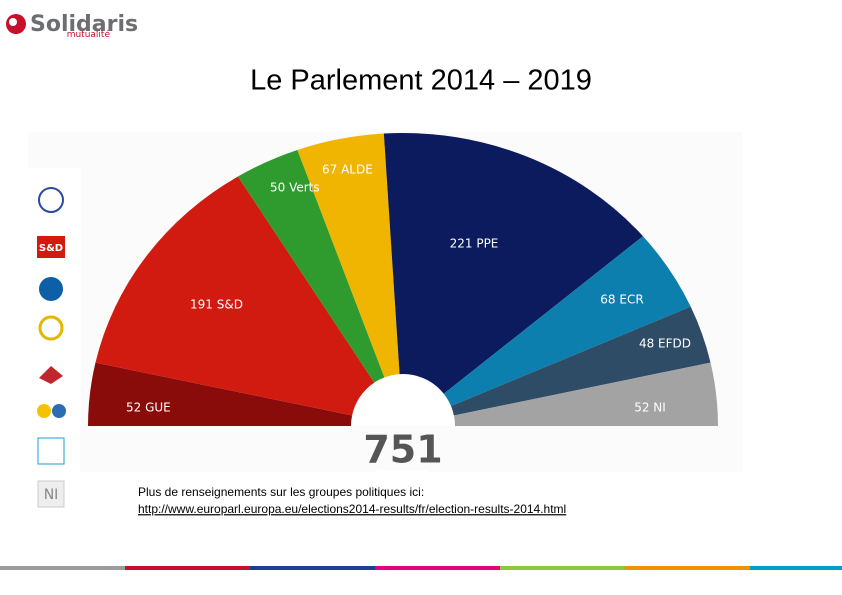 The height and width of the screenshot is (595, 842). What do you see at coordinates (51, 347) in the screenshot?
I see `sidebar-icons: S&D NI` at bounding box center [51, 347].